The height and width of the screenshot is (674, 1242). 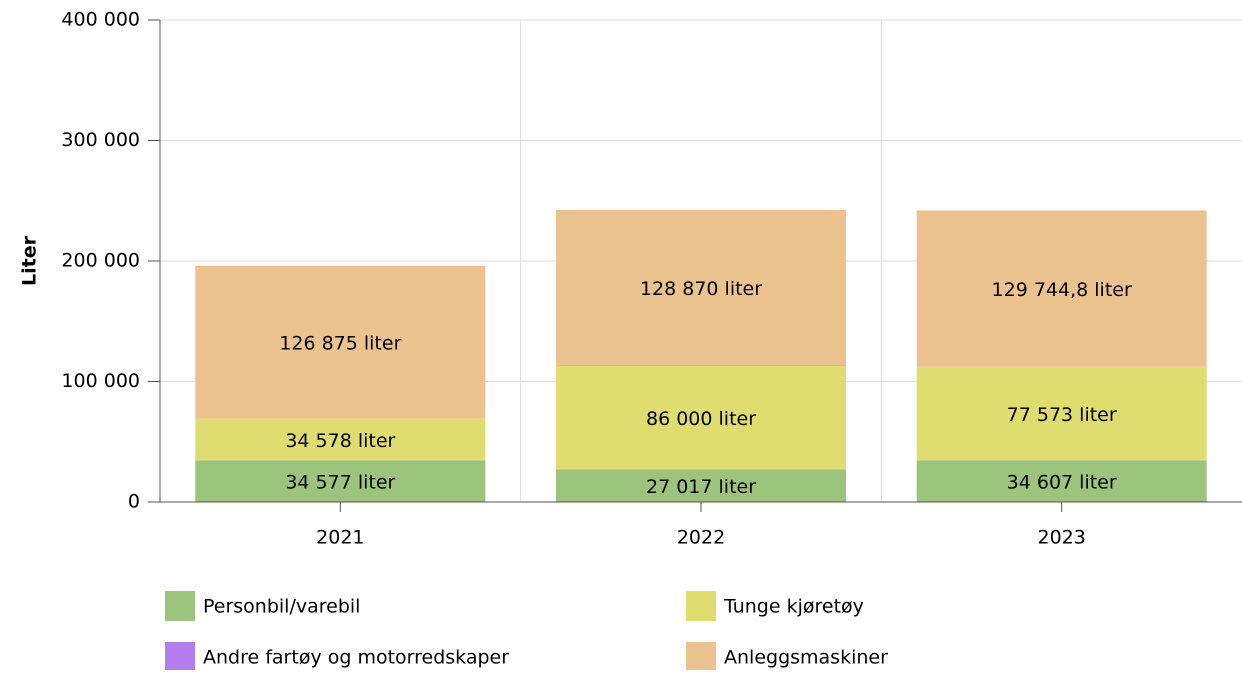 I want to click on legend-label: Tunge kjøretøy, so click(x=793, y=607).